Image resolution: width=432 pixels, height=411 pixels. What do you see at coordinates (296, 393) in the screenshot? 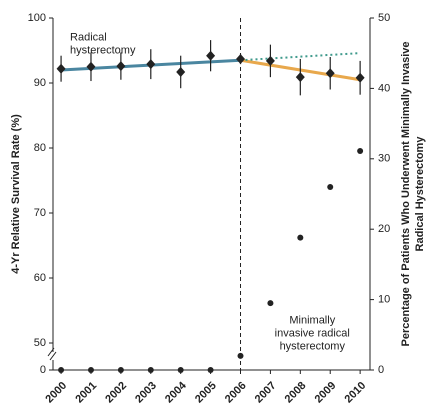
I see `x-tick-label: 2008` at bounding box center [296, 393].